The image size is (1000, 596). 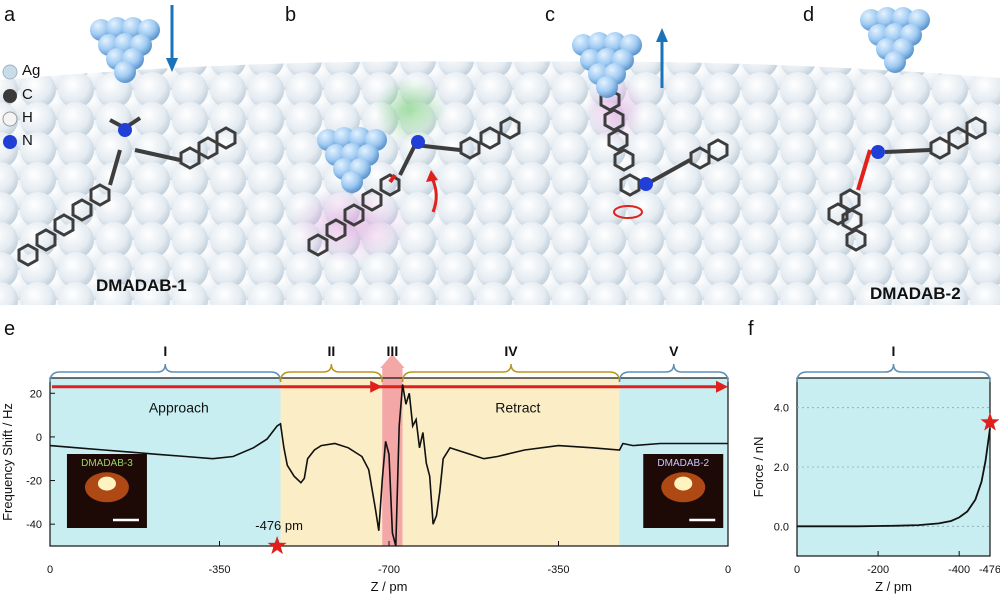 What do you see at coordinates (674, 351) in the screenshot?
I see `region-label-V: V` at bounding box center [674, 351].